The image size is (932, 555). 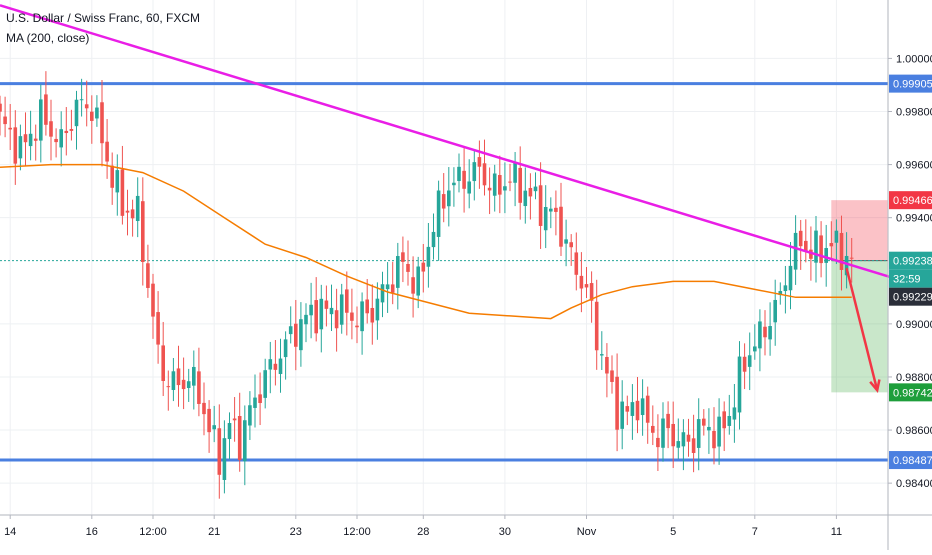 I want to click on stop-price-tag: 0.99466, so click(x=912, y=201).